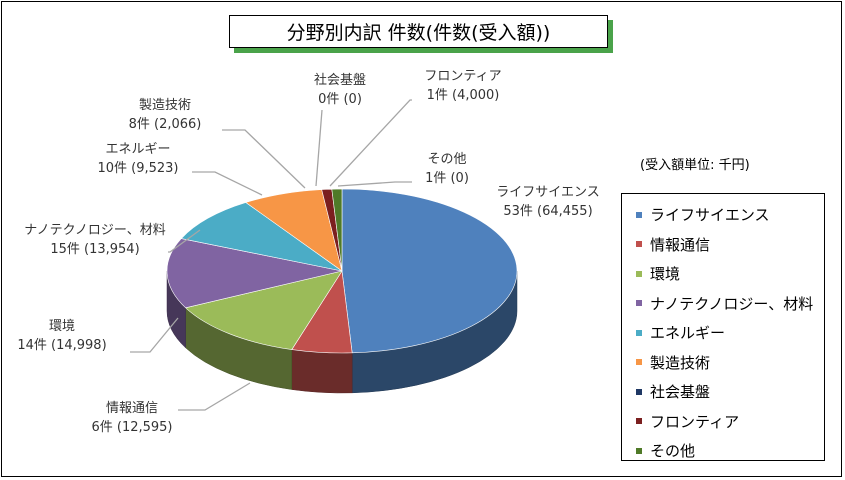 This screenshot has height=480, width=845. I want to click on data-label-value: 14件 (14,998), so click(61, 345).